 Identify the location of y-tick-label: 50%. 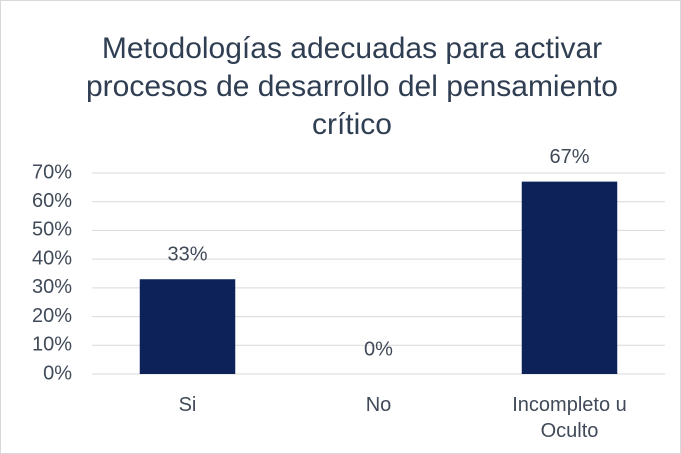
(52, 230).